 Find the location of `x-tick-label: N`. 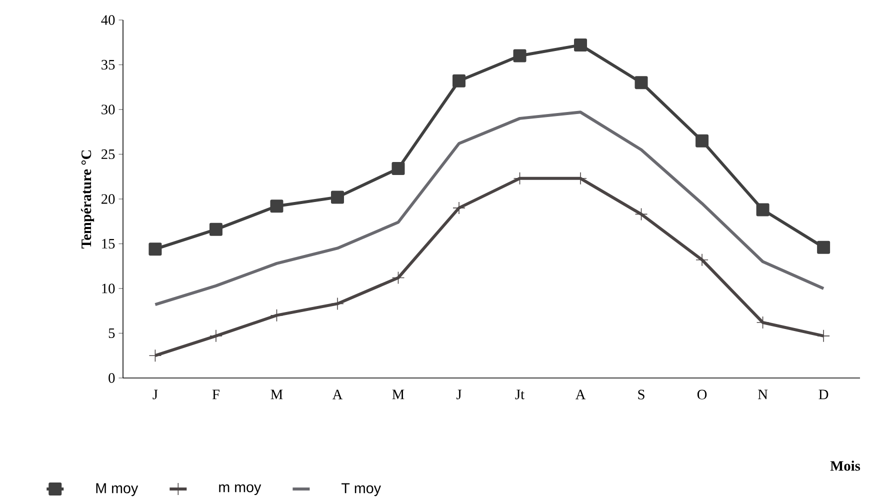

x-tick-label: N is located at coordinates (763, 395).